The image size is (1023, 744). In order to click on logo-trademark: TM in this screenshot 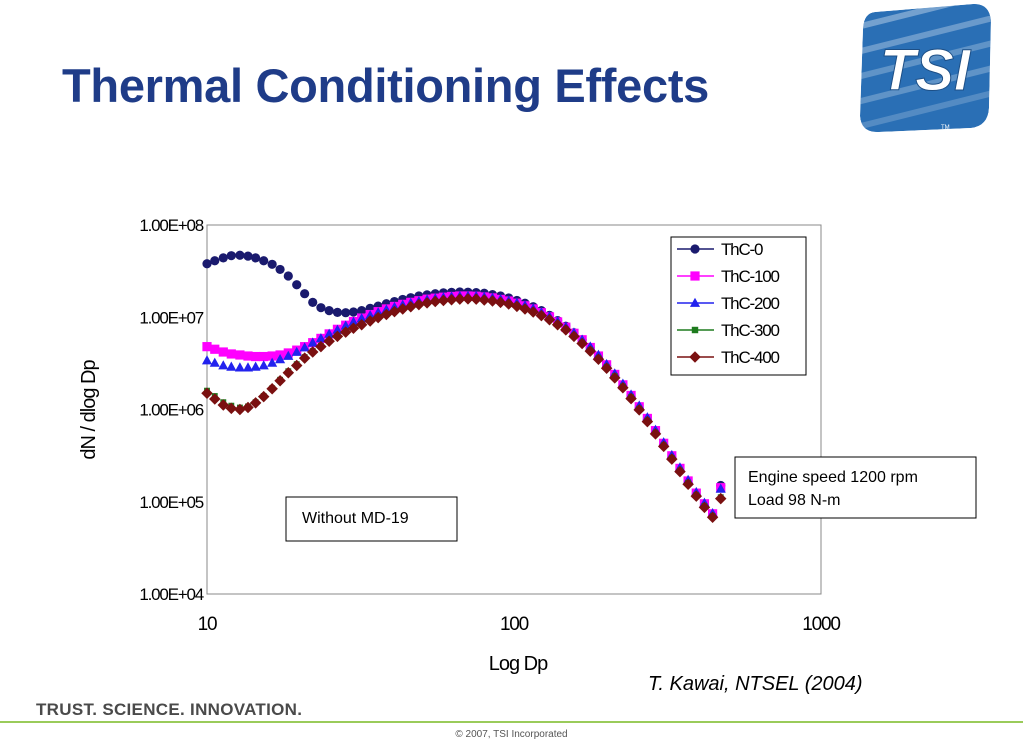, I will do `click(945, 128)`.